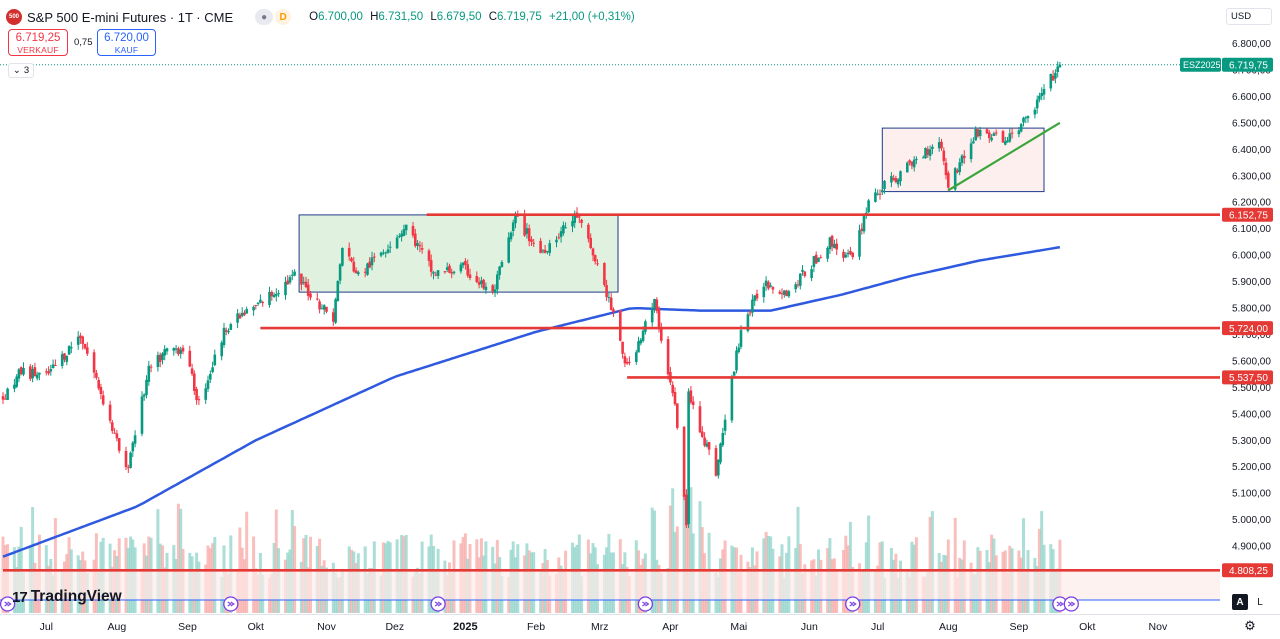 The width and height of the screenshot is (1280, 639). I want to click on chevron-down-icon: ⌄, so click(16, 70).